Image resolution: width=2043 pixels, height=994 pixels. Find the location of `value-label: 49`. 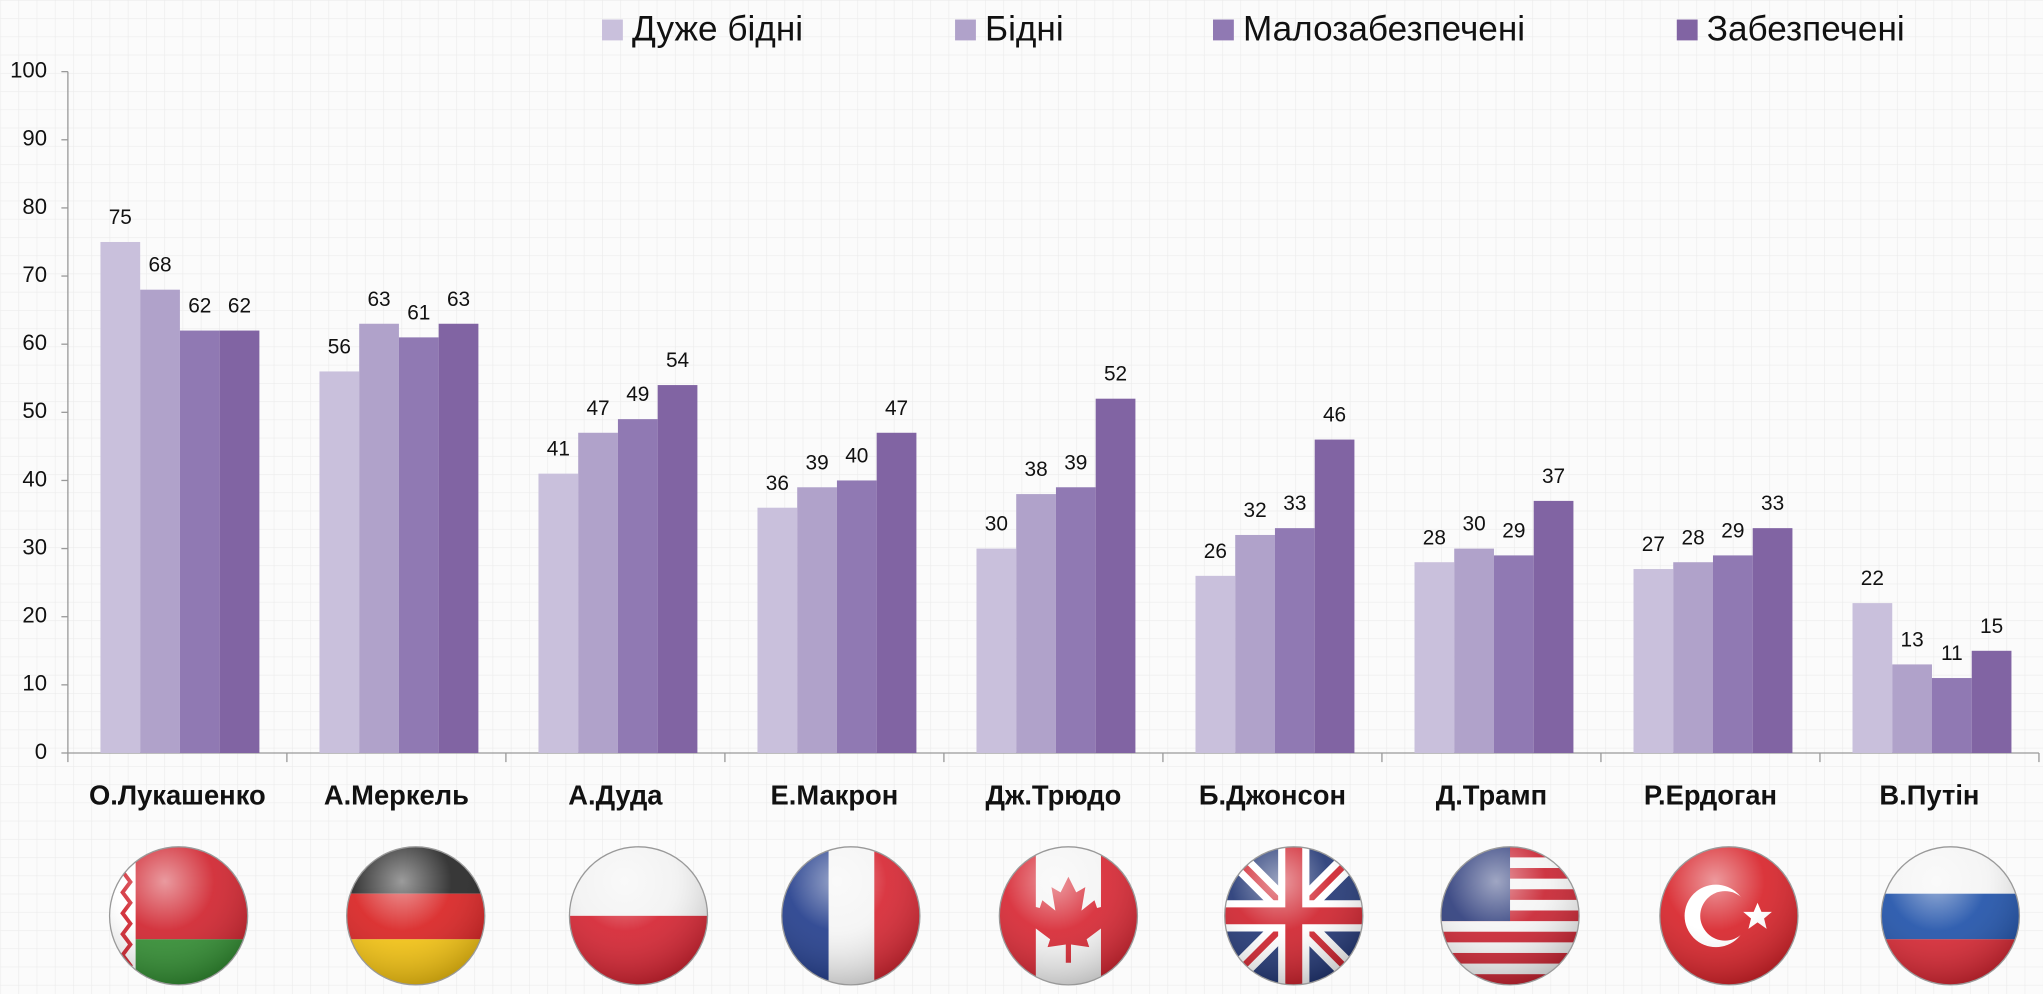

value-label: 49 is located at coordinates (637, 394).